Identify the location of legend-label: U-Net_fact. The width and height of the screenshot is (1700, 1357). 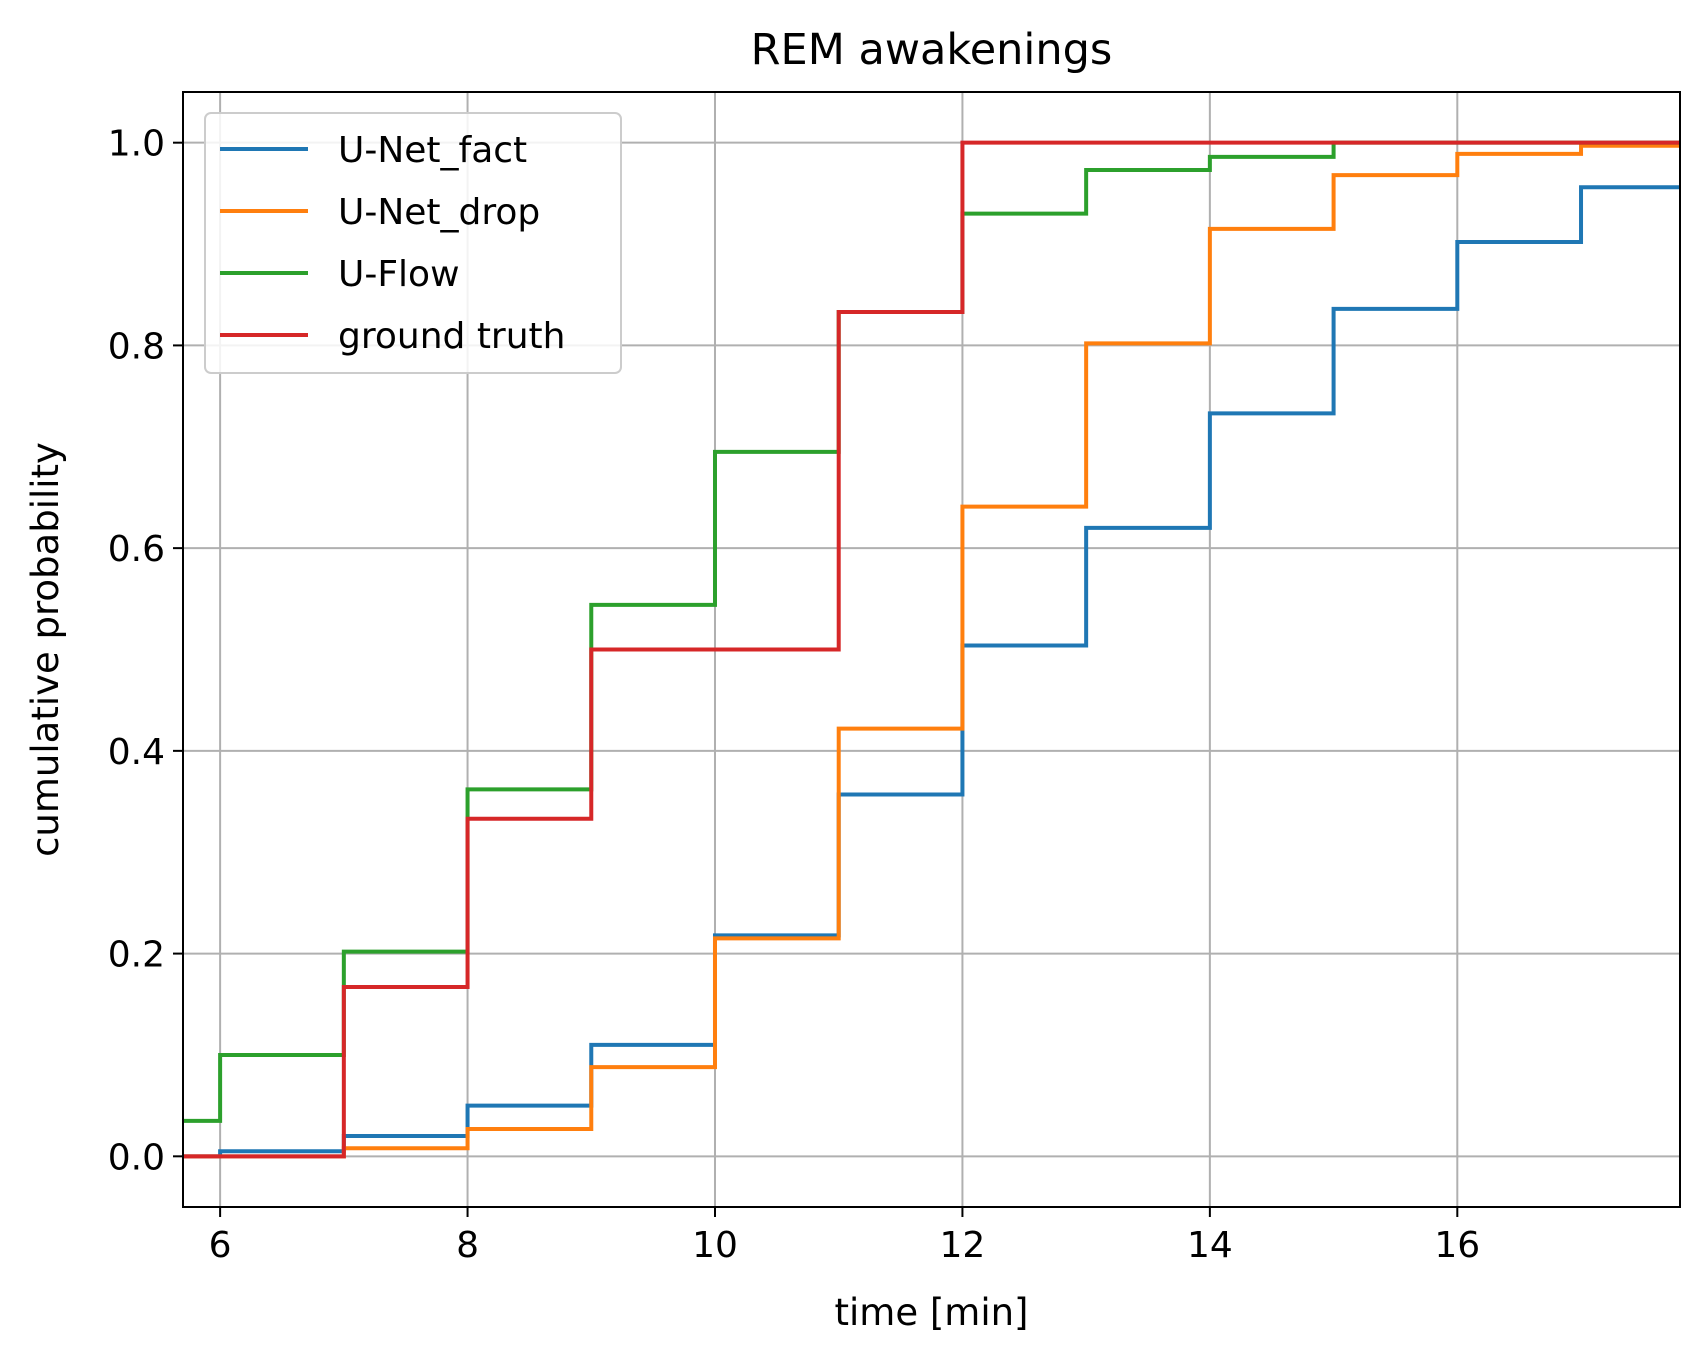
(432, 150).